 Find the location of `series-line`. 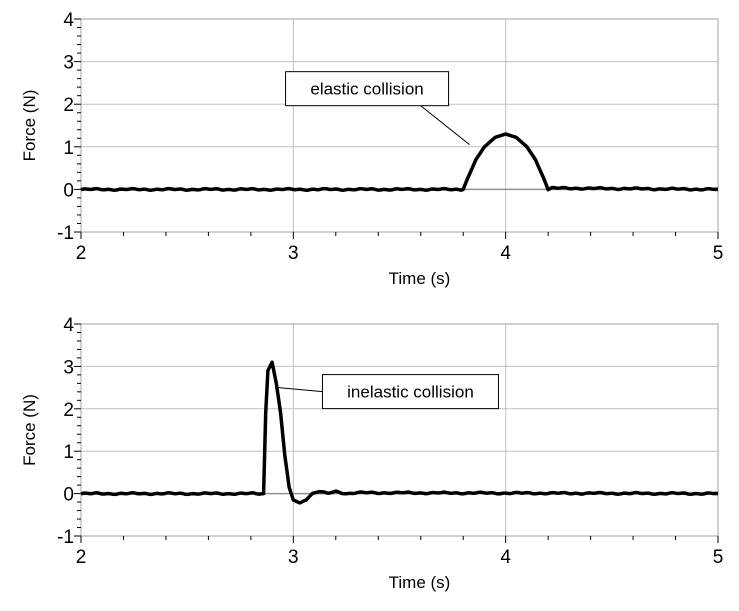

series-line is located at coordinates (399, 162).